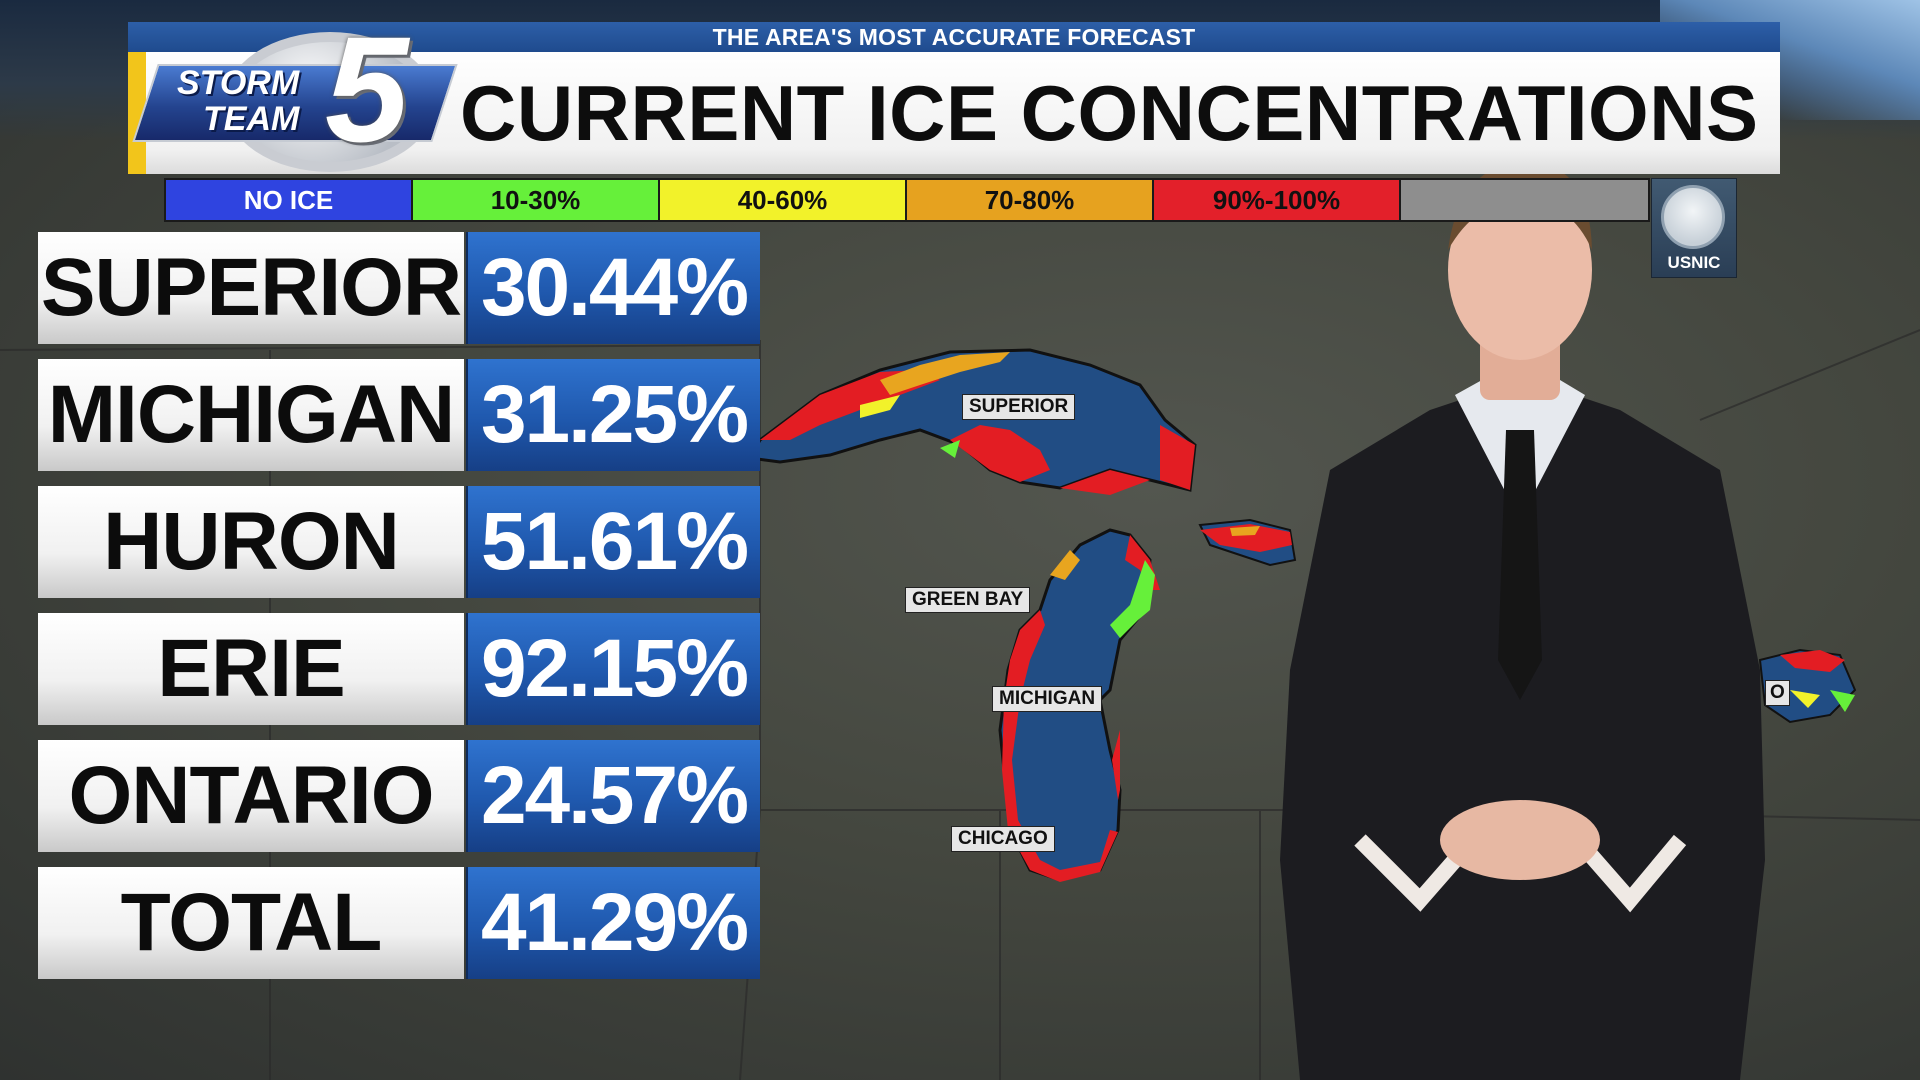  I want to click on table-row: SUPERIOR 30.44%, so click(399, 288).